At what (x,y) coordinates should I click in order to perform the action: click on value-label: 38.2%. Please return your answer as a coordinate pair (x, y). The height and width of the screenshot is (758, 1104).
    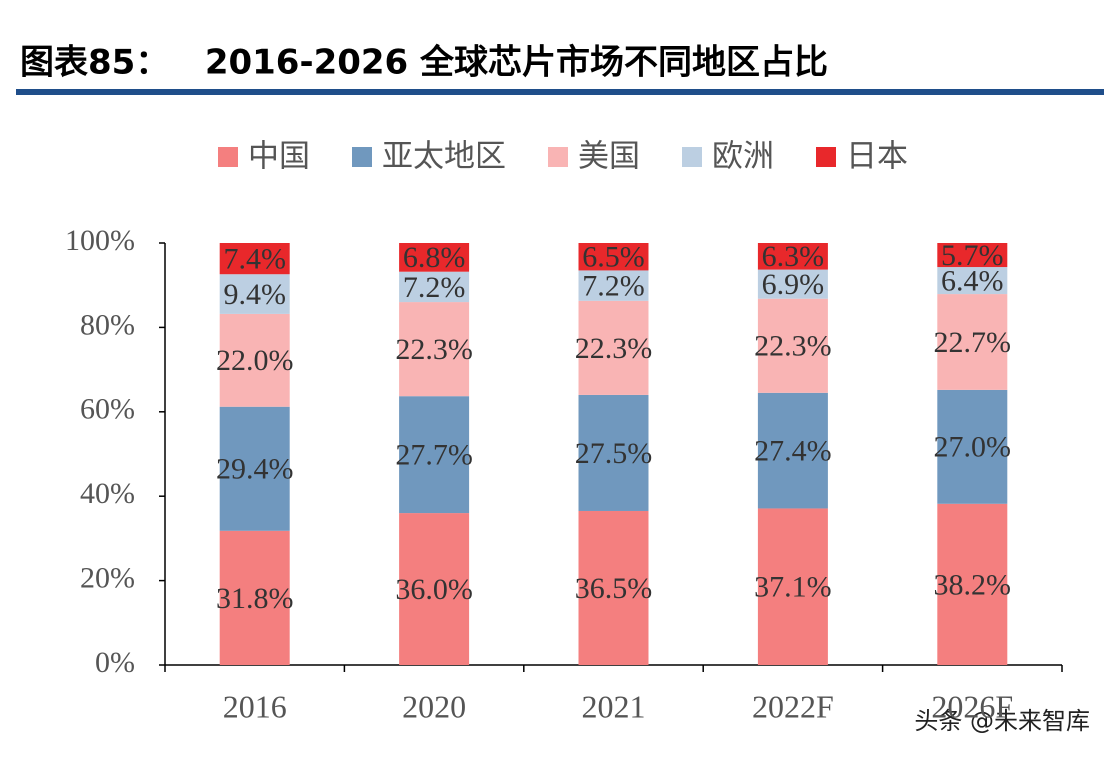
    Looking at the image, I should click on (973, 584).